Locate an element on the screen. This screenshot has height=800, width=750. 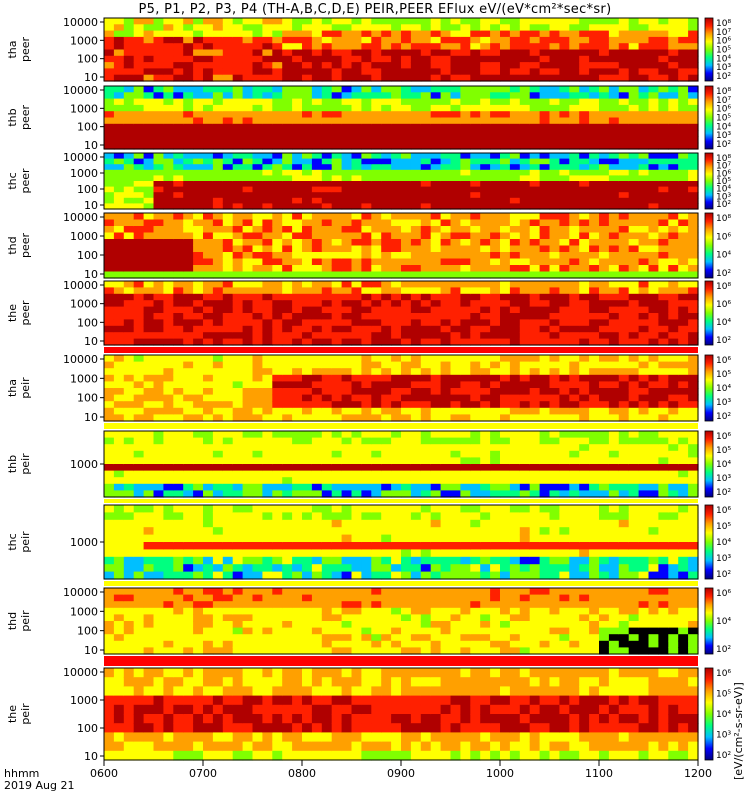
y-tick-label: 1000 is located at coordinates (84, 542).